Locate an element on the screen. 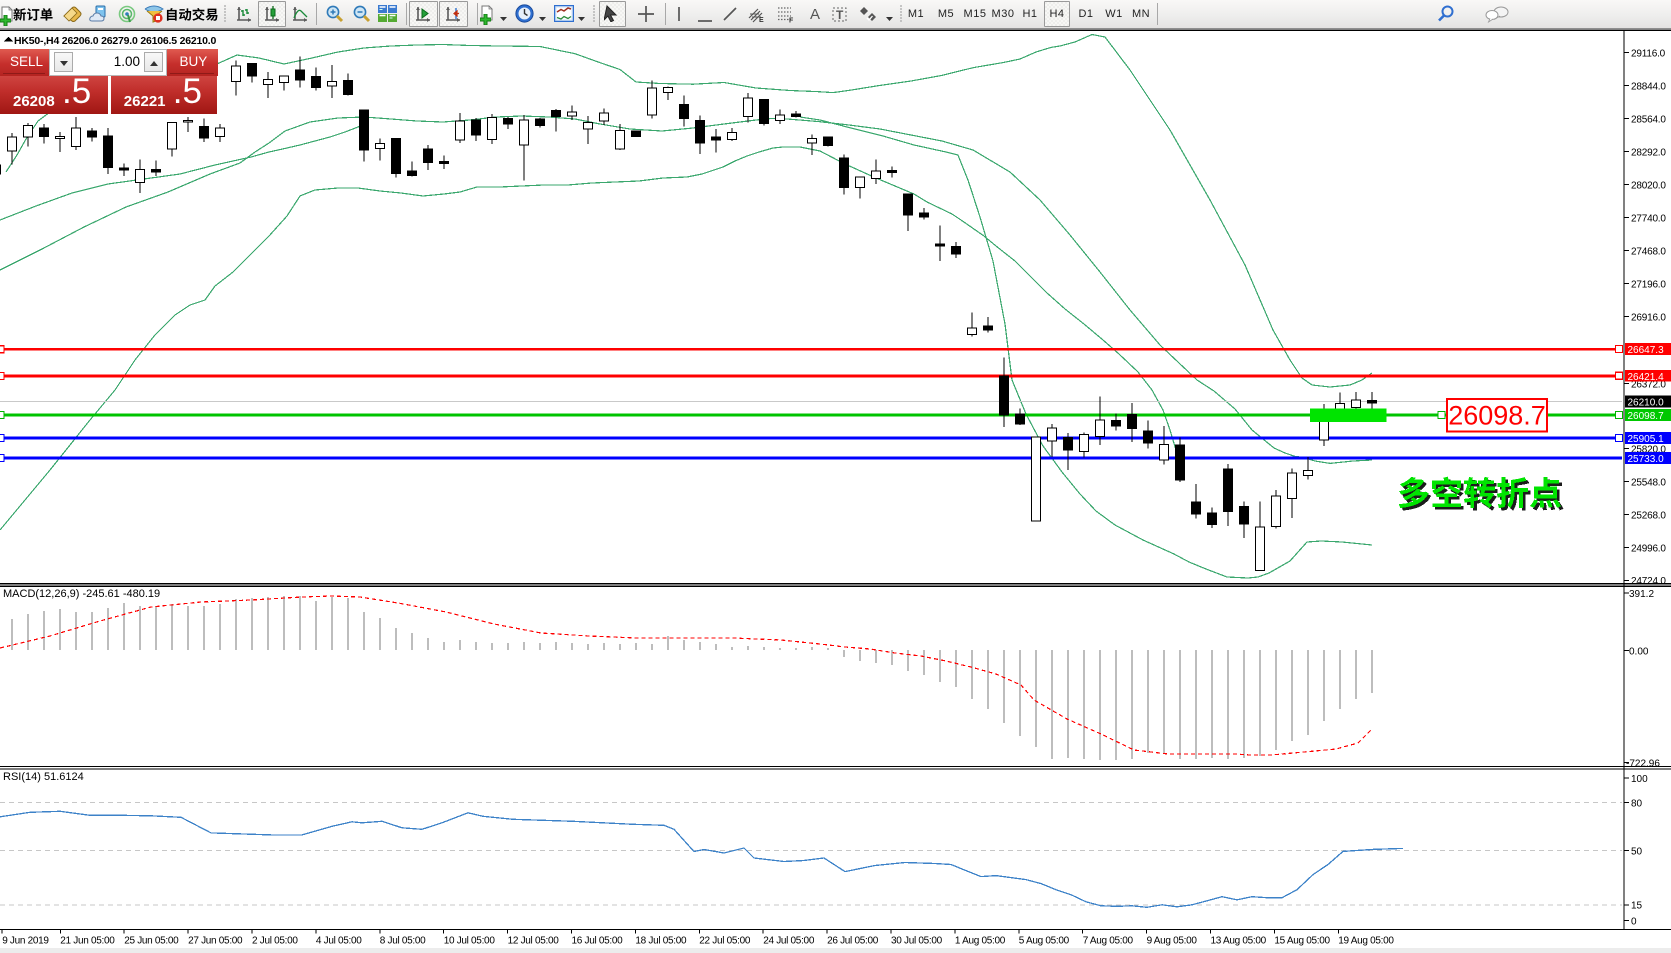 The width and height of the screenshot is (1671, 953). svg-text: 26421.4 is located at coordinates (1646, 377).